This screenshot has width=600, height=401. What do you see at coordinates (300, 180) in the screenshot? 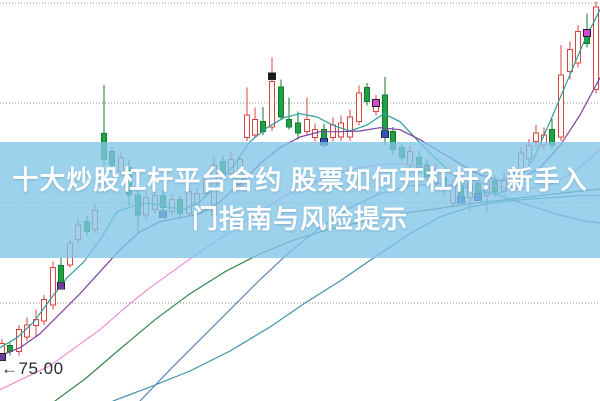
I see `banner-title-line1: 十大炒股杠杆平台合约 股票如何开杠杆？新手入` at bounding box center [300, 180].